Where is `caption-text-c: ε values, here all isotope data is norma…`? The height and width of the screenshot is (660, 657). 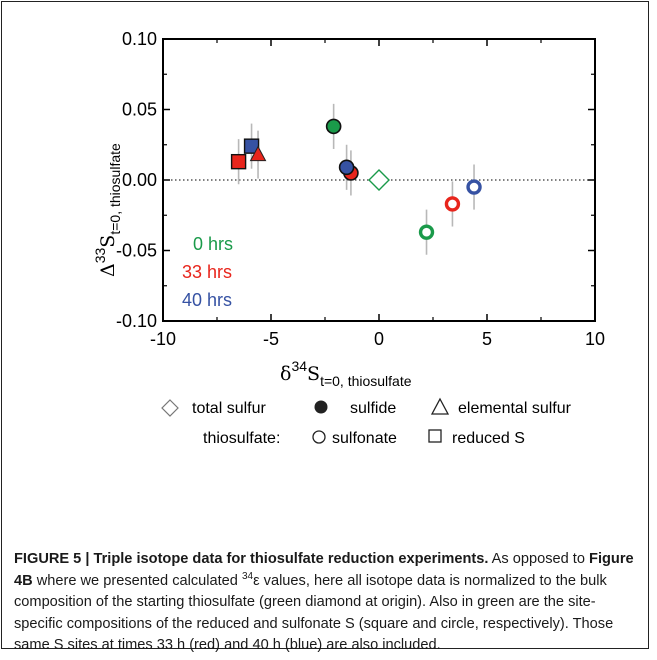
caption-text-c: ε values, here all isotope data is norma… is located at coordinates (314, 613).